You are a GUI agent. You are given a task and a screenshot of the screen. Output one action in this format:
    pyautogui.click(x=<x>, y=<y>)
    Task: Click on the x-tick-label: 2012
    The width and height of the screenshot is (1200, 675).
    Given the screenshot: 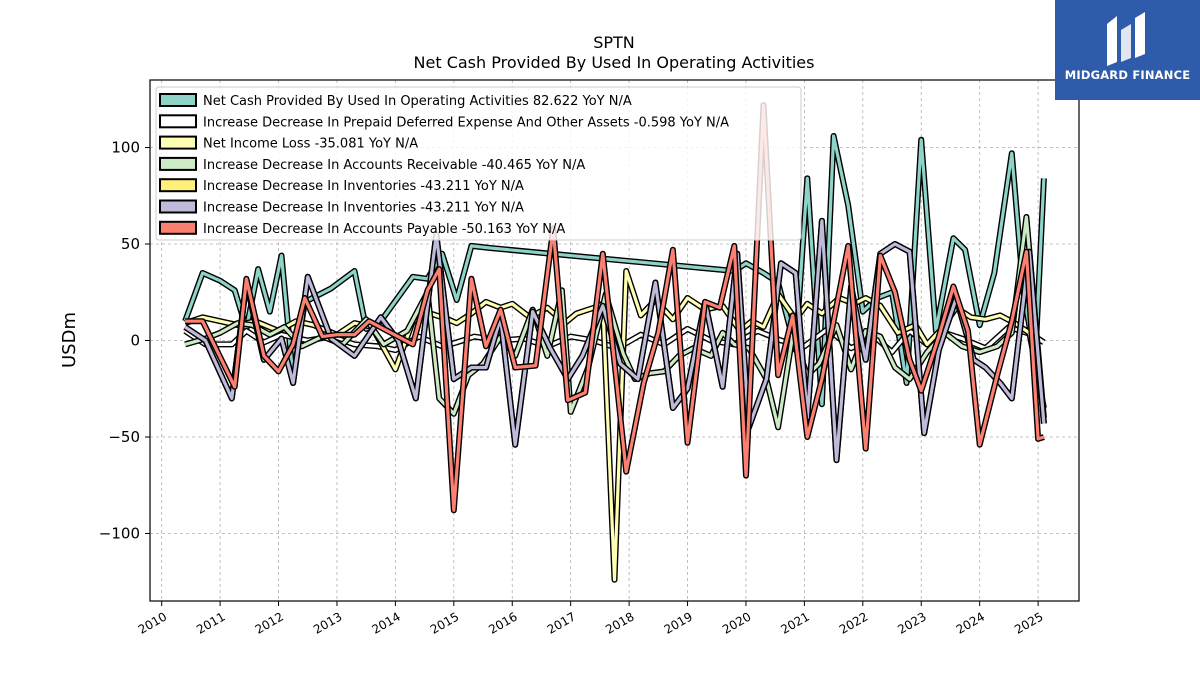 What is the action you would take?
    pyautogui.click(x=269, y=622)
    